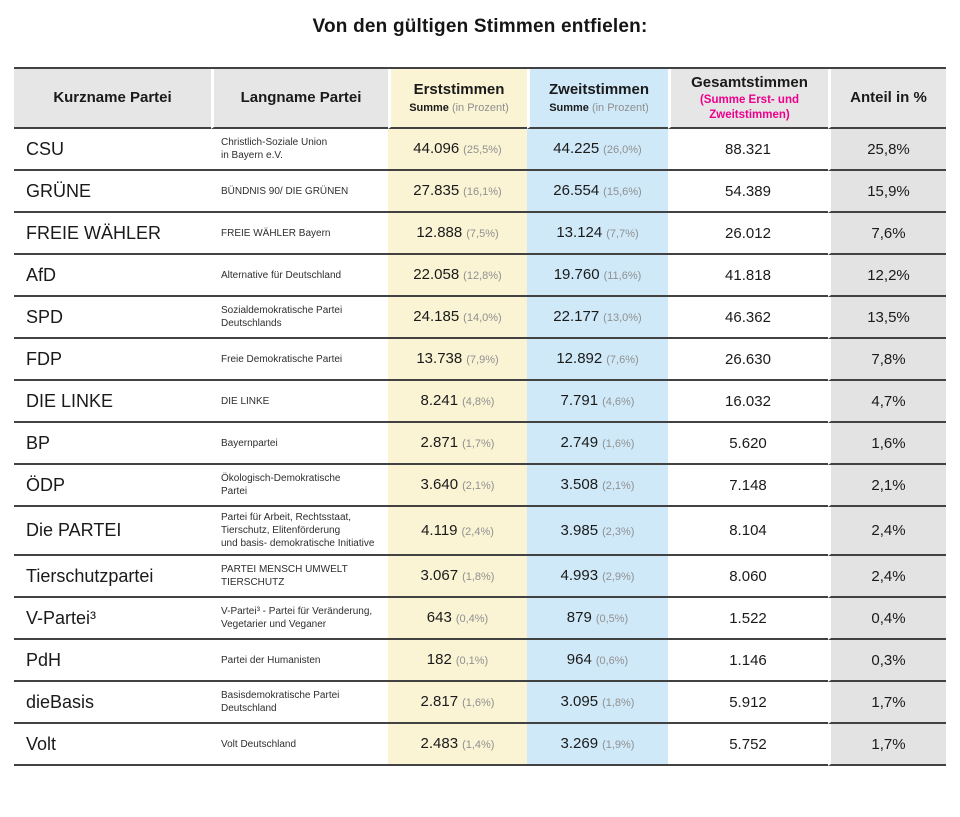  Describe the element at coordinates (597, 99) in the screenshot. I see `column-header-zweitstimmen: Zweitstimmen Summe (in Prozent)` at that location.